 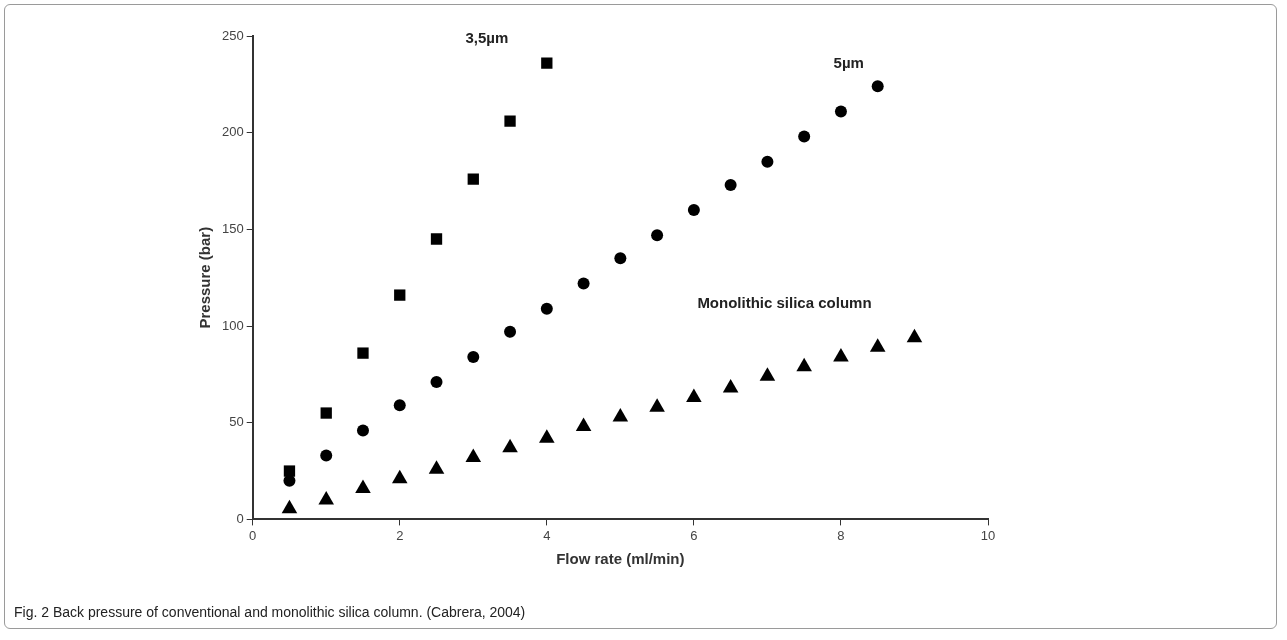 I want to click on x-tick-label: 10, so click(x=988, y=535).